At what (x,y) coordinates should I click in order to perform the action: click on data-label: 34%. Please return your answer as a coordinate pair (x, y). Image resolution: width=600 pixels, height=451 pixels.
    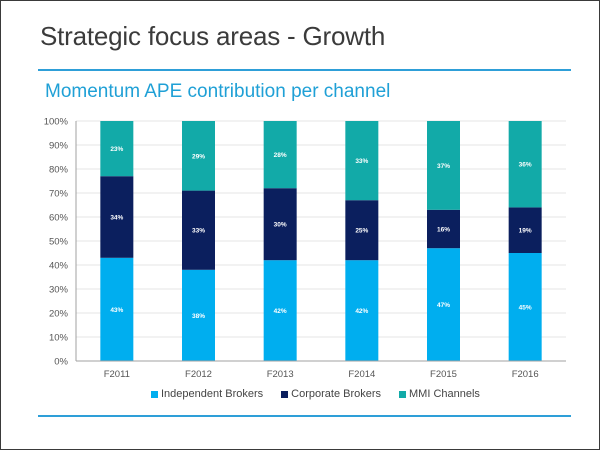
    Looking at the image, I should click on (116, 218).